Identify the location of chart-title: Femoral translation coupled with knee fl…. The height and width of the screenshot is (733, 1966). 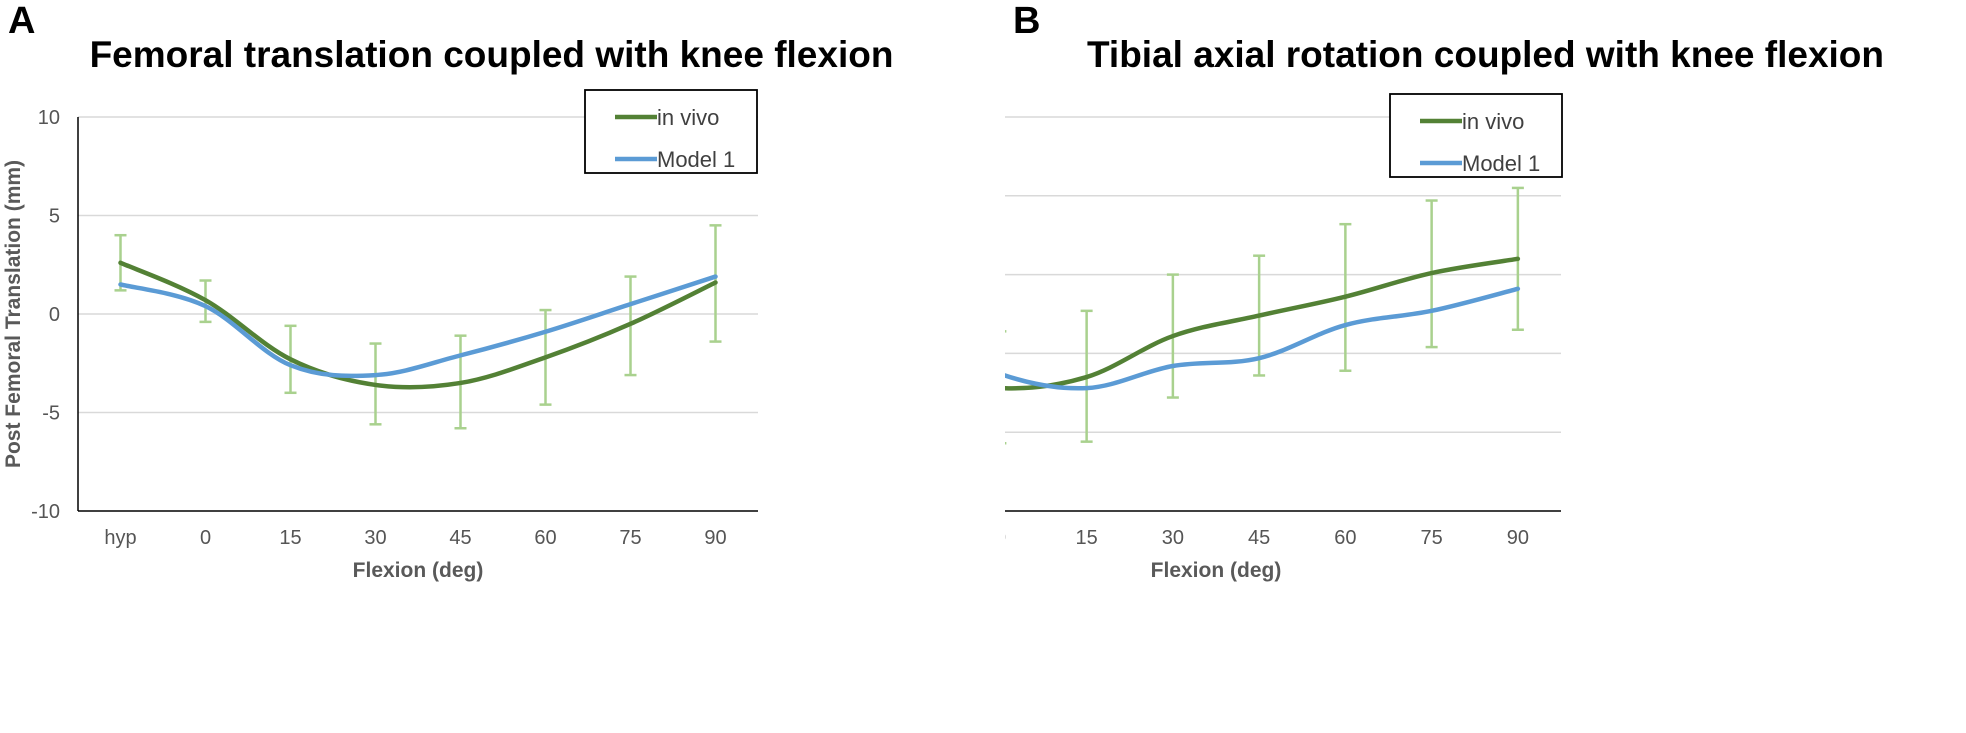
(491, 54).